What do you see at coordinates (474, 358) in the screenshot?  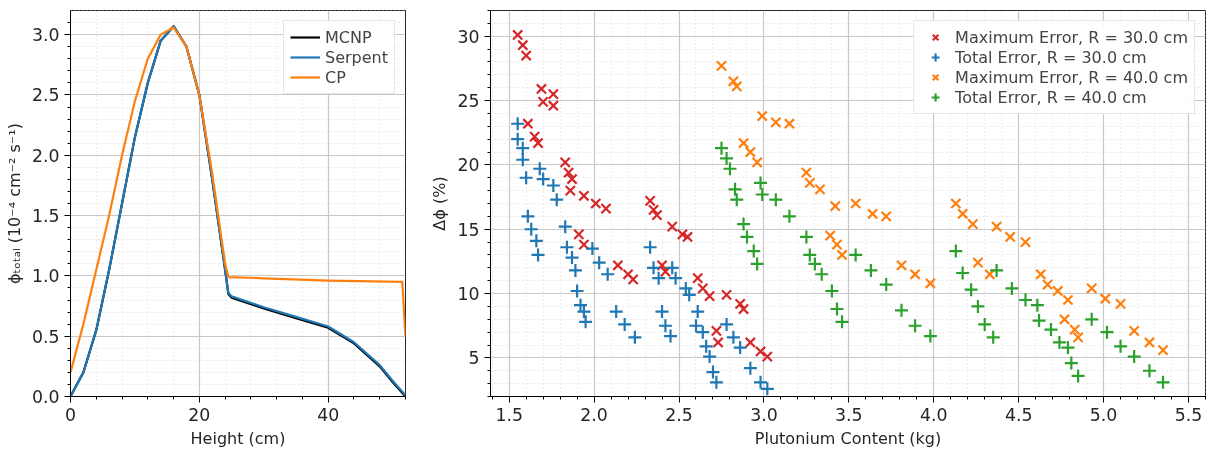 I see `y-tick-label: 5` at bounding box center [474, 358].